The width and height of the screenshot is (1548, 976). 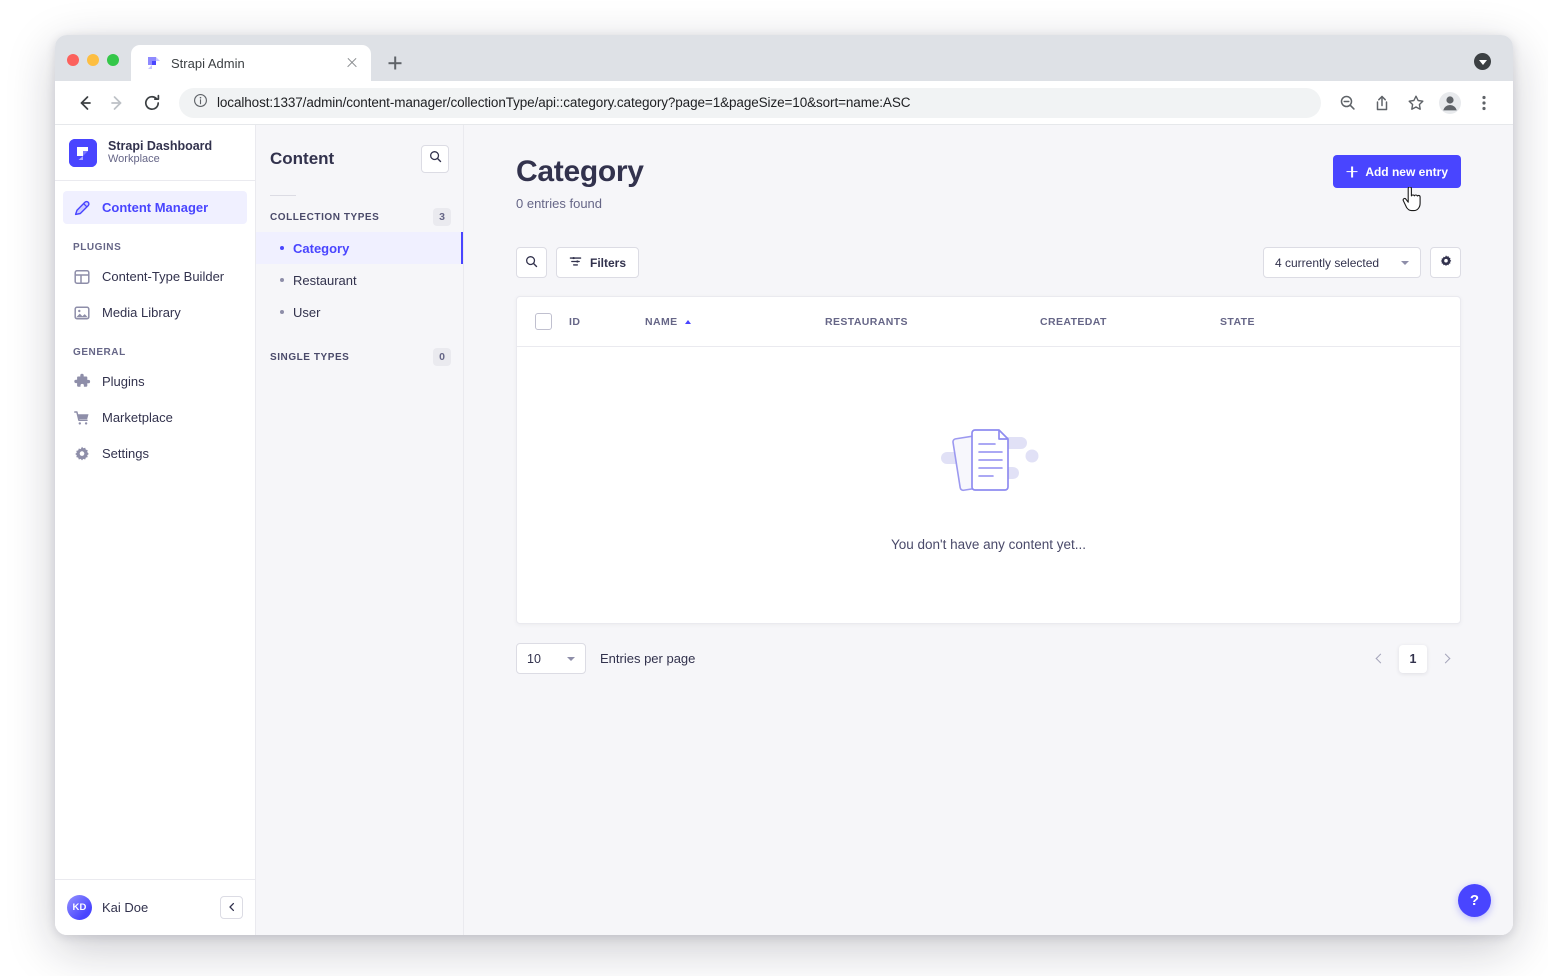 I want to click on download-icon, so click(x=1482, y=61).